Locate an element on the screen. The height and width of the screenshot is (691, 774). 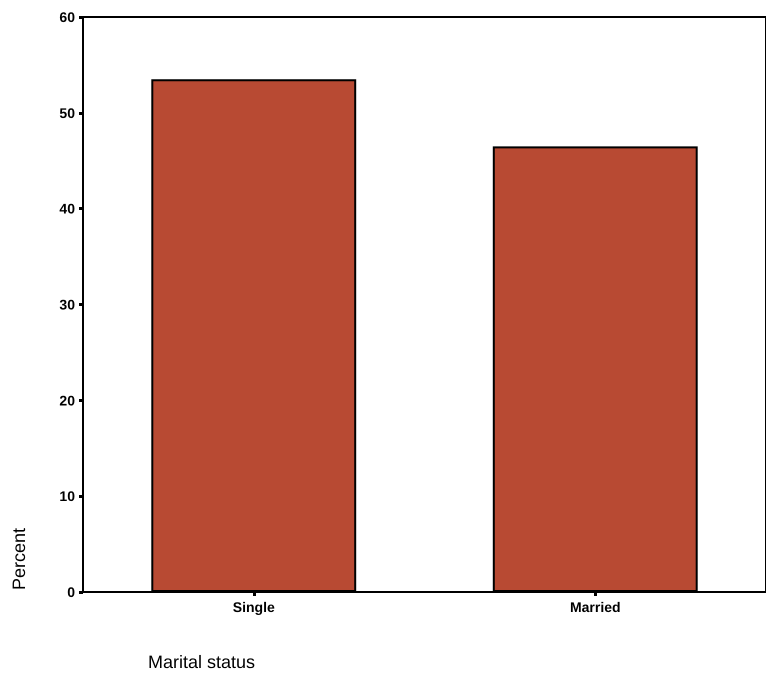
y-tick-label: 30 is located at coordinates (67, 304).